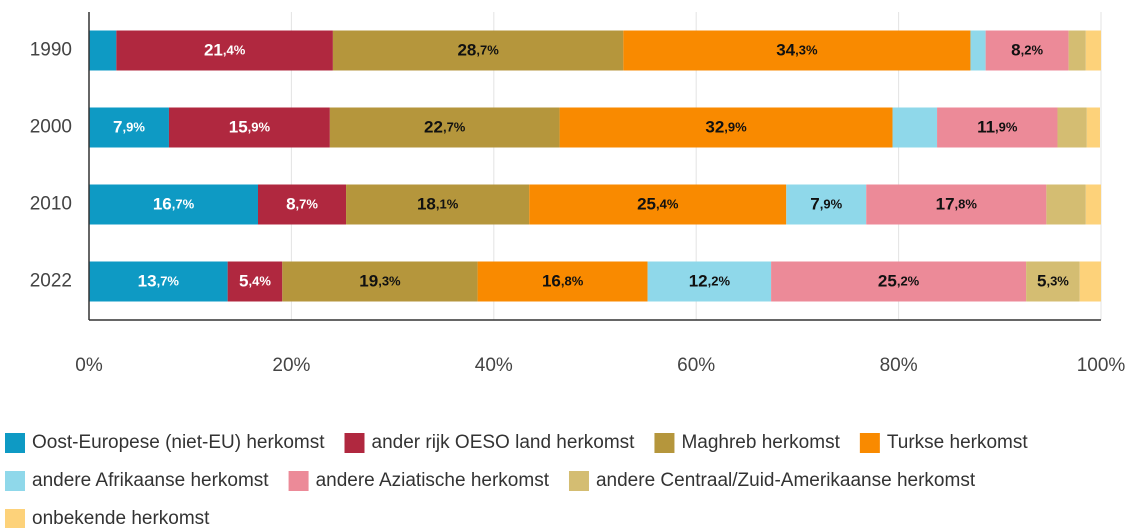  Describe the element at coordinates (504, 442) in the screenshot. I see `legend-label: ander rijk OESO land herkomst` at that location.